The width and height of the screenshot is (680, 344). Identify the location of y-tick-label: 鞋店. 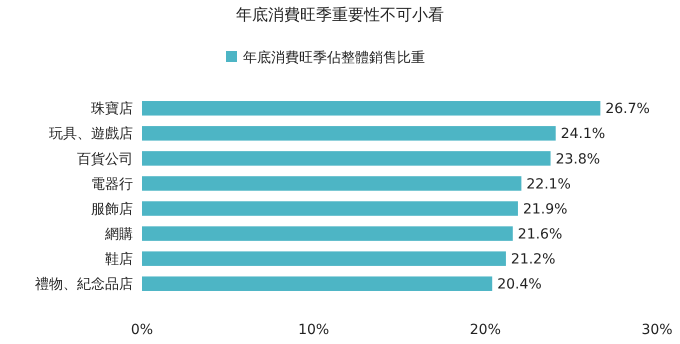
(119, 260).